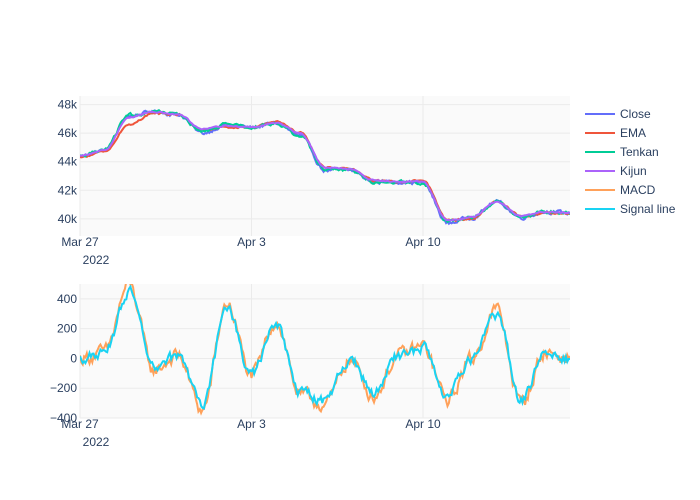 Image resolution: width=700 pixels, height=500 pixels. Describe the element at coordinates (618, 114) in the screenshot. I see `legend-item: Close` at that location.